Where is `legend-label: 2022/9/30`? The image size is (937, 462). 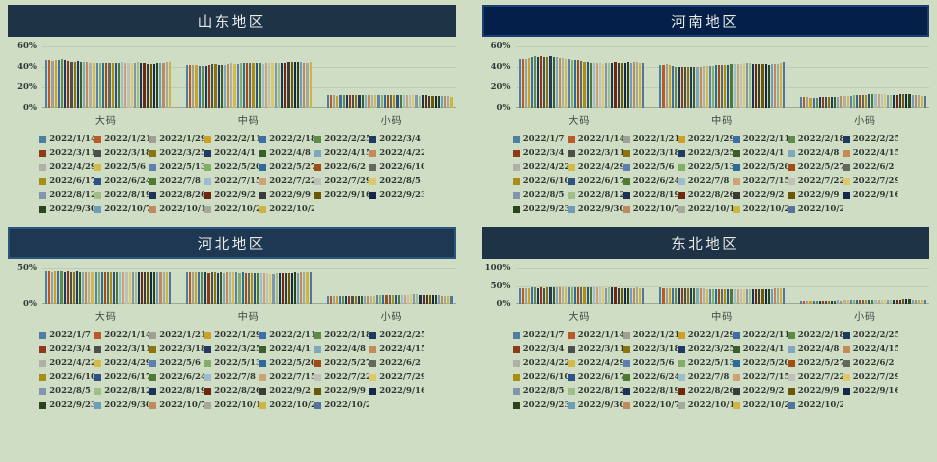 legend-label: 2022/9/30 is located at coordinates (127, 405).